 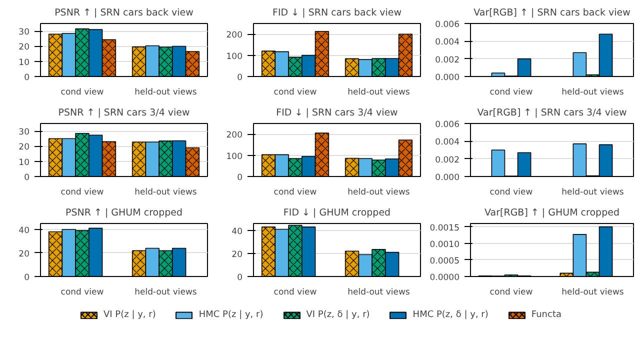 What do you see at coordinates (124, 213) in the screenshot?
I see `chart-title: PSNR ↑ | GHUM cropped` at bounding box center [124, 213].